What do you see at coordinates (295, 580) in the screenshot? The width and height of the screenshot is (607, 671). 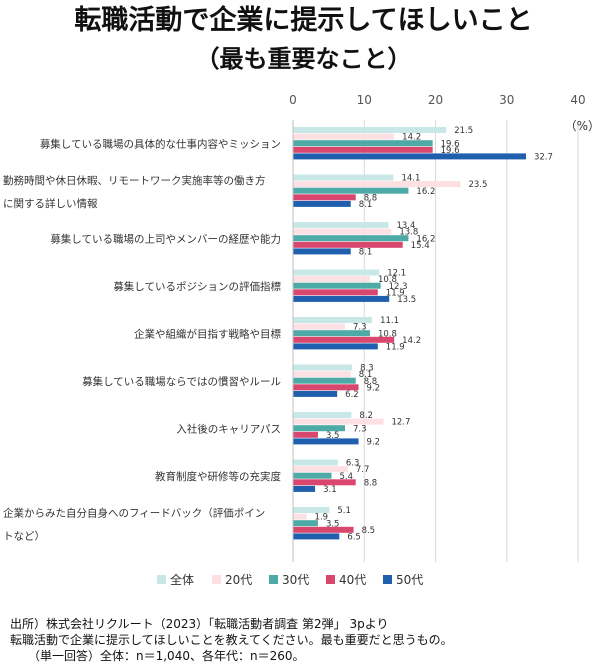 I see `legend-label: 30代` at bounding box center [295, 580].